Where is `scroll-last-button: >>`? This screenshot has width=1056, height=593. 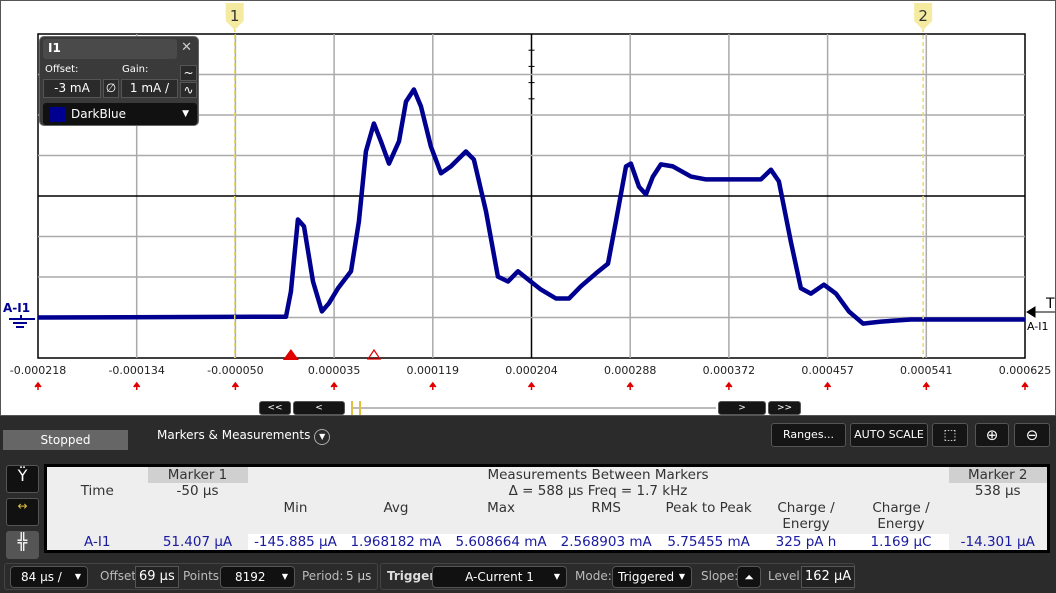 scroll-last-button: >> is located at coordinates (784, 408).